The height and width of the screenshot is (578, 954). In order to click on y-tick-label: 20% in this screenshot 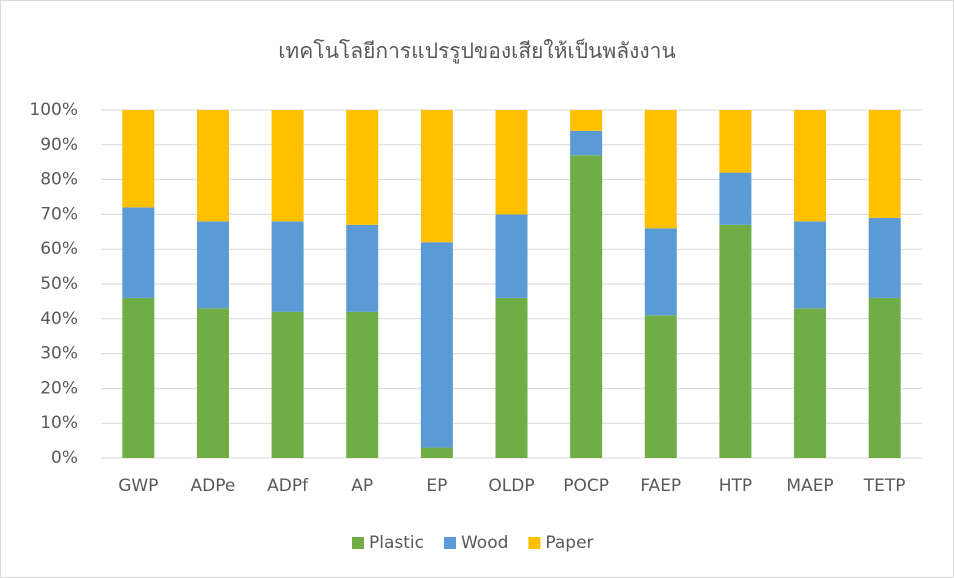, I will do `click(59, 388)`.